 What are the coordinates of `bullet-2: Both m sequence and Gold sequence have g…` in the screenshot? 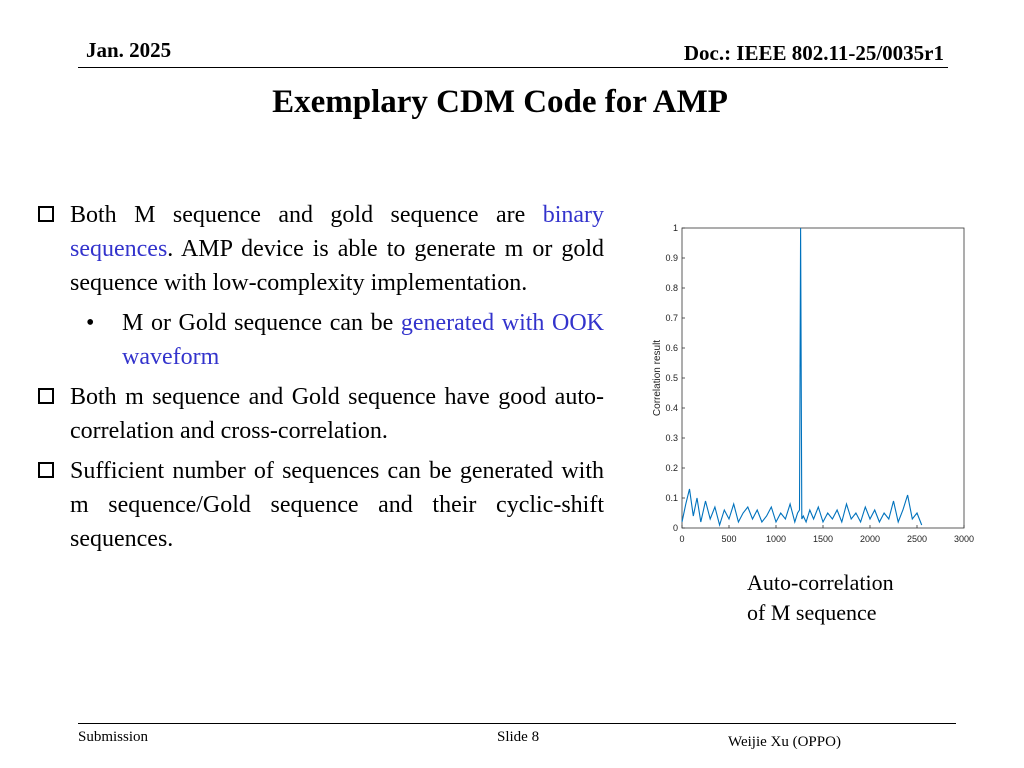 It's located at (321, 414).